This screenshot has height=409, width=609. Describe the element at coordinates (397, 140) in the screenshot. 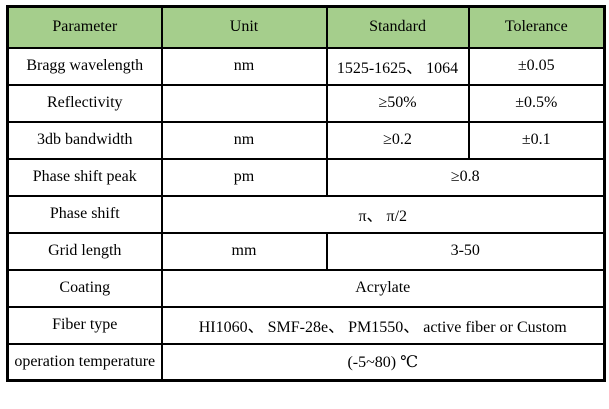

I see `cell-3db-bandwidth-standard: ≥0.2` at that location.